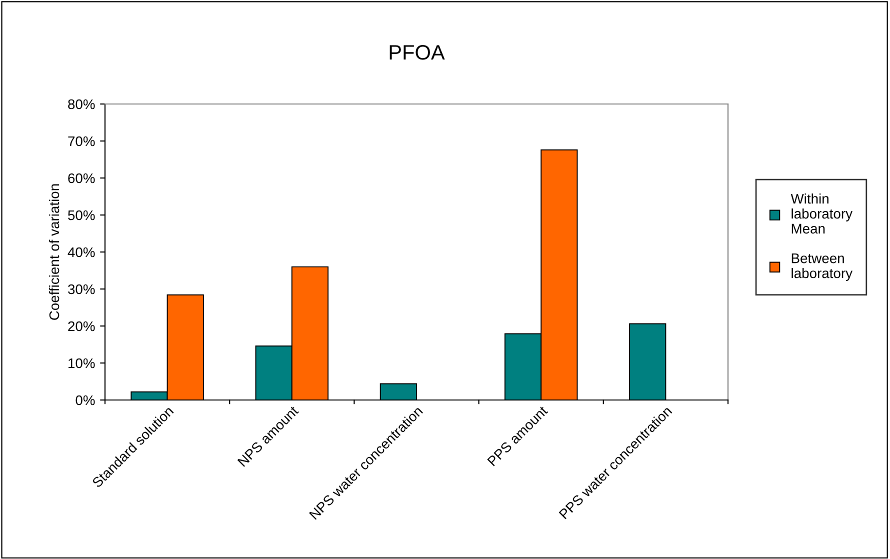 The height and width of the screenshot is (559, 890). I want to click on legend-label: Within laboratory Mean, so click(821, 213).